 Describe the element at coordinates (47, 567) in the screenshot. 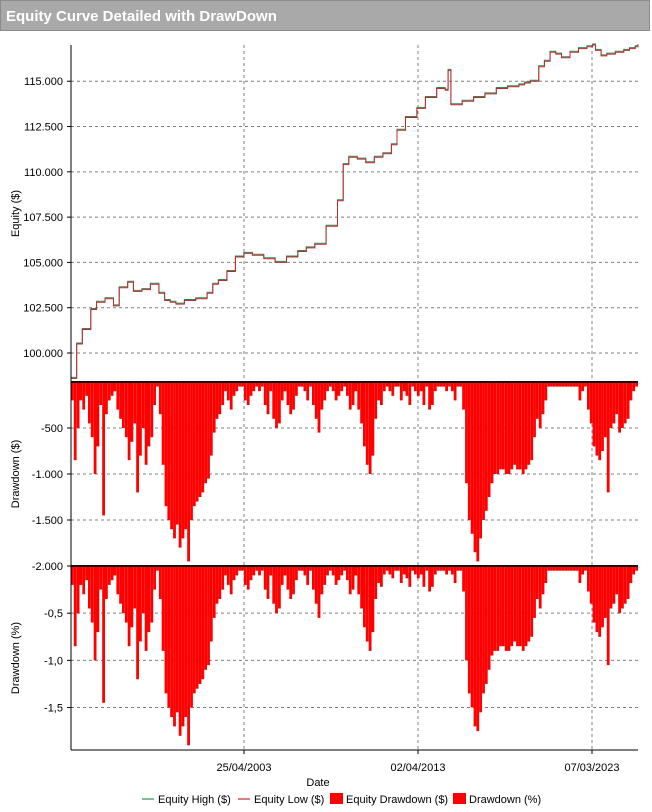

I see `dd-dollar-ytick-label: -2.000` at that location.